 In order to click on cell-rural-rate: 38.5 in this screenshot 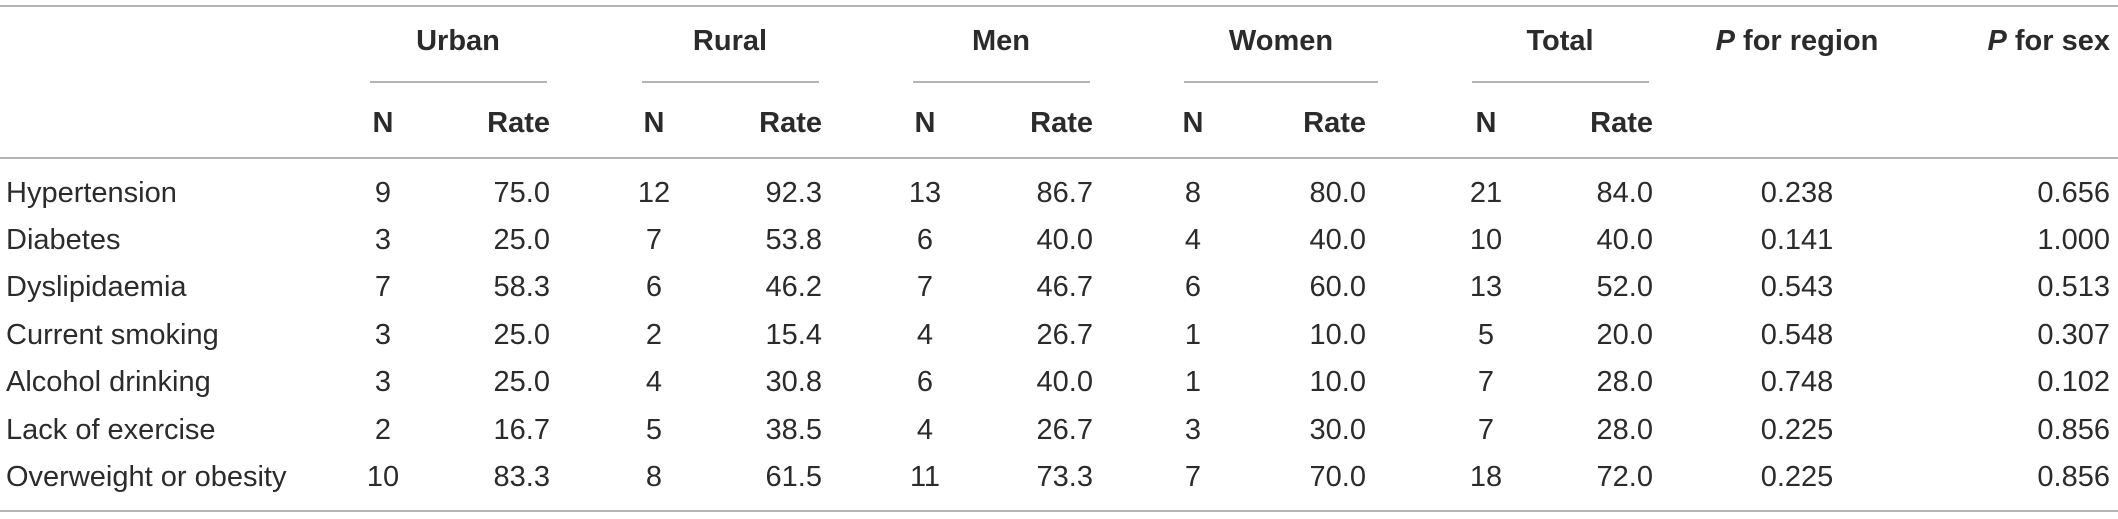, I will do `click(793, 430)`.